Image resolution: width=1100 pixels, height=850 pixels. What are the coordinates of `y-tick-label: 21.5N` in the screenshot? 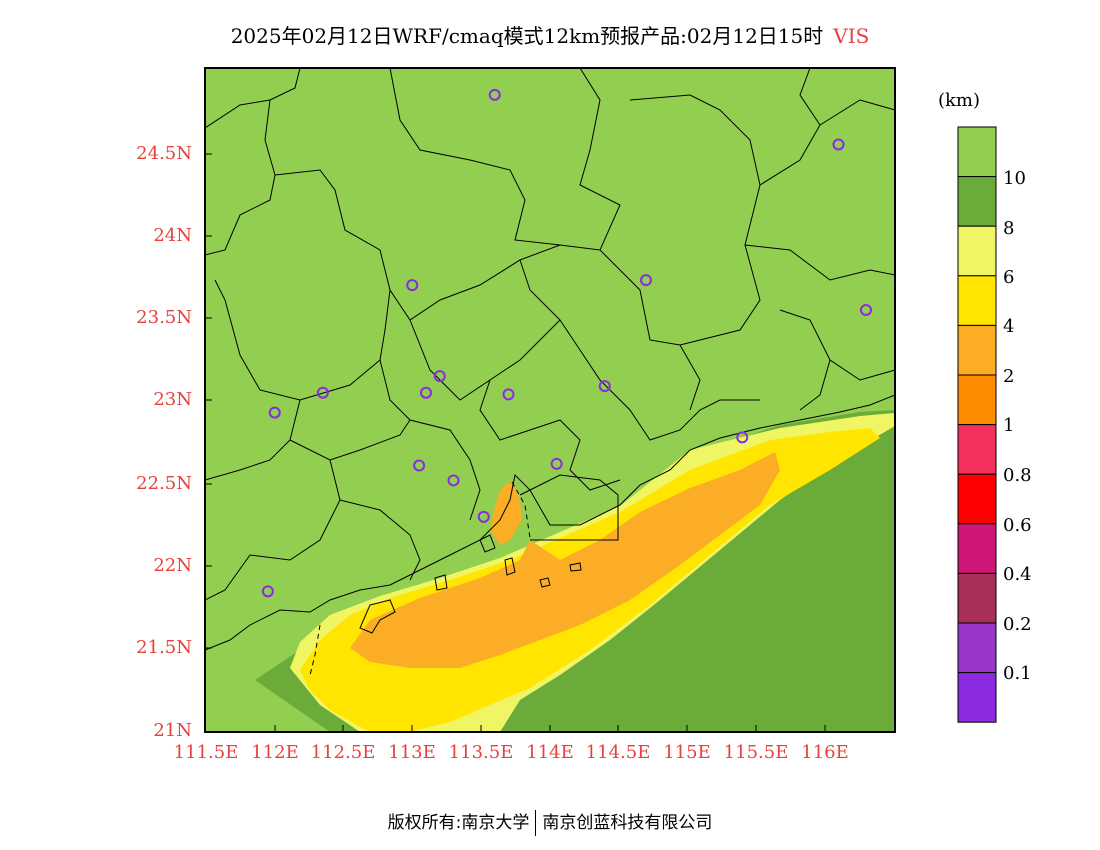 It's located at (164, 647).